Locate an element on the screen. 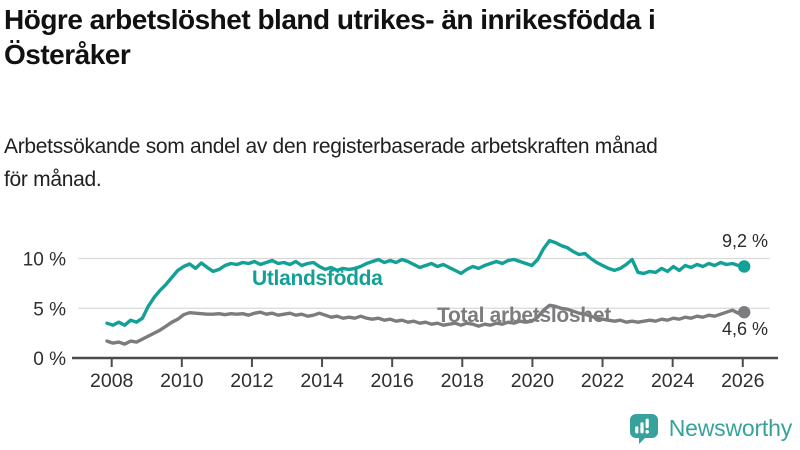 The image size is (800, 450). newsworthy-icon is located at coordinates (643, 429).